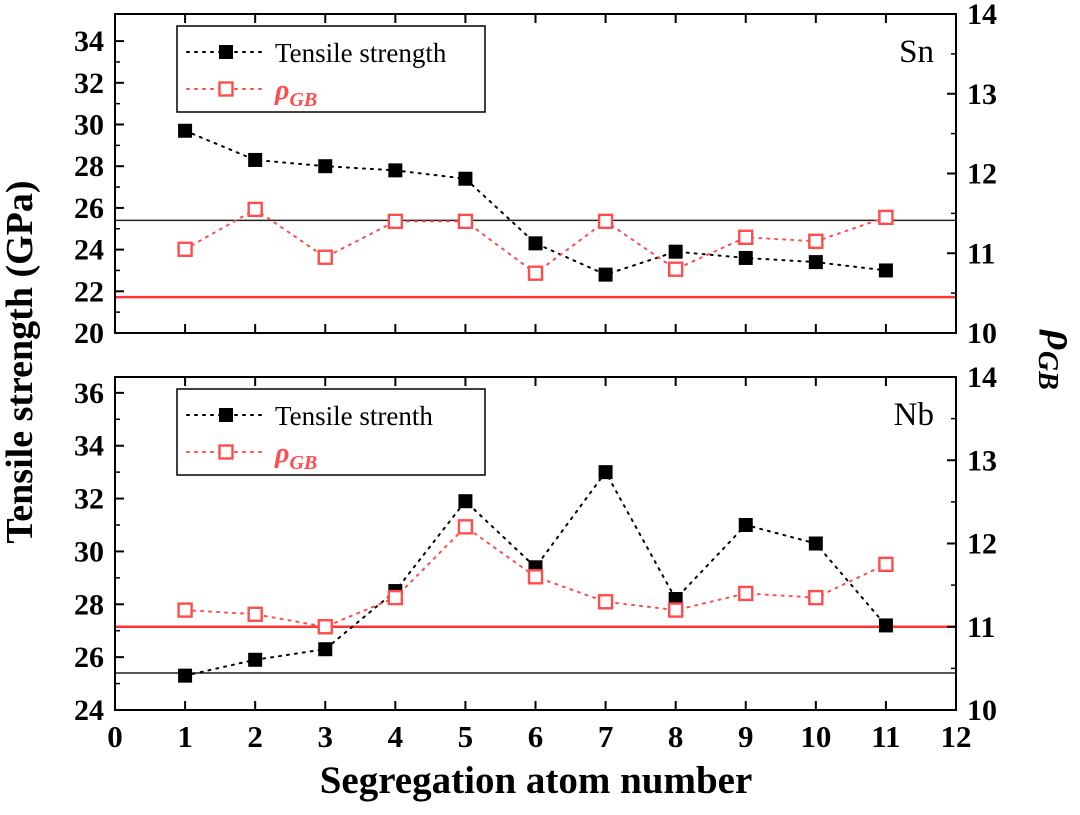  Describe the element at coordinates (115, 736) in the screenshot. I see `x-tick-label: 0` at that location.